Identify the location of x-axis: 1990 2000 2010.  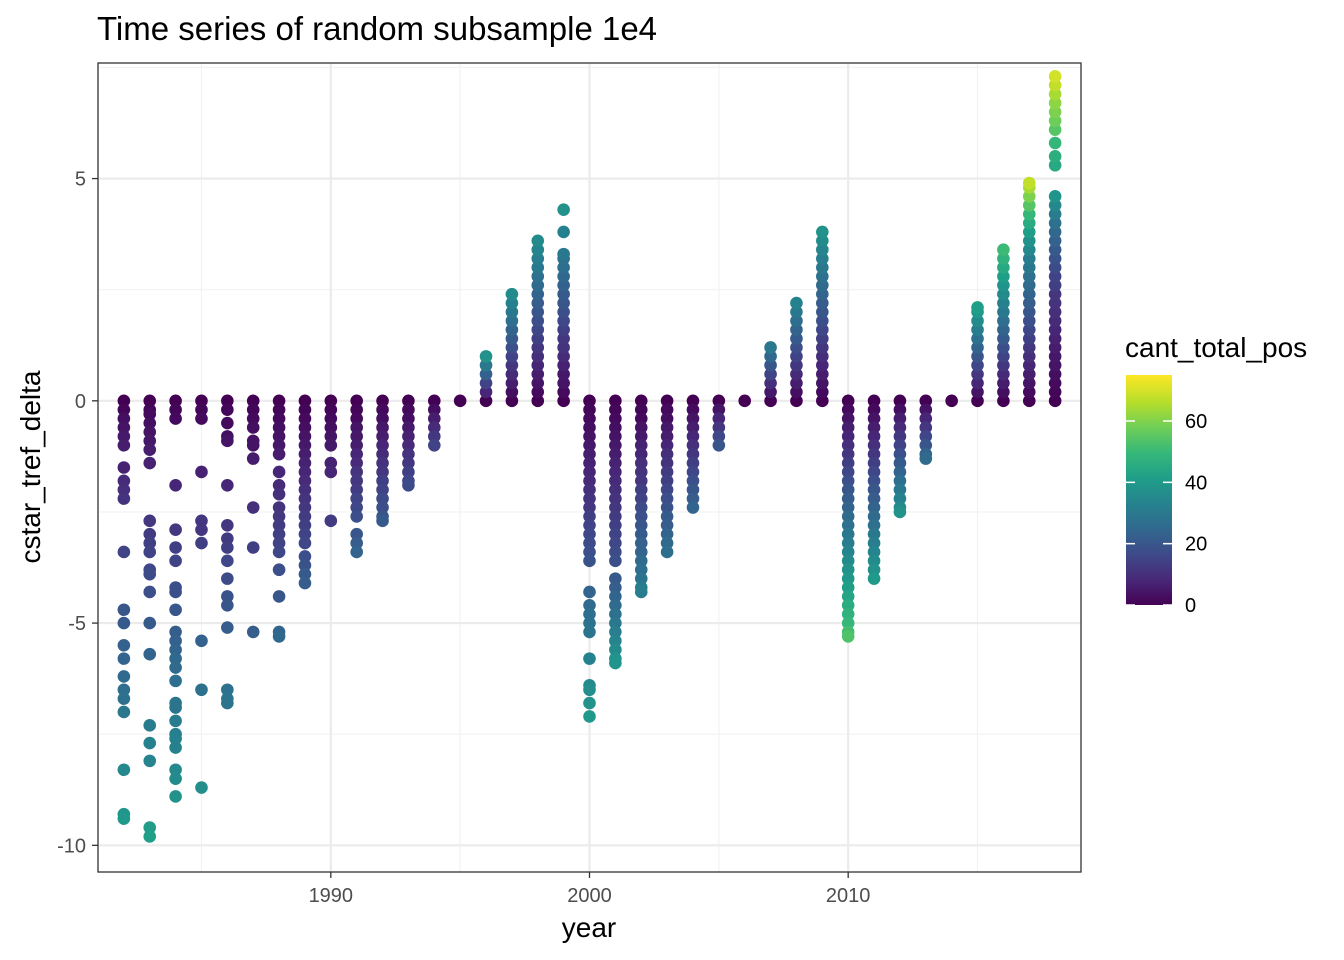
(589, 889).